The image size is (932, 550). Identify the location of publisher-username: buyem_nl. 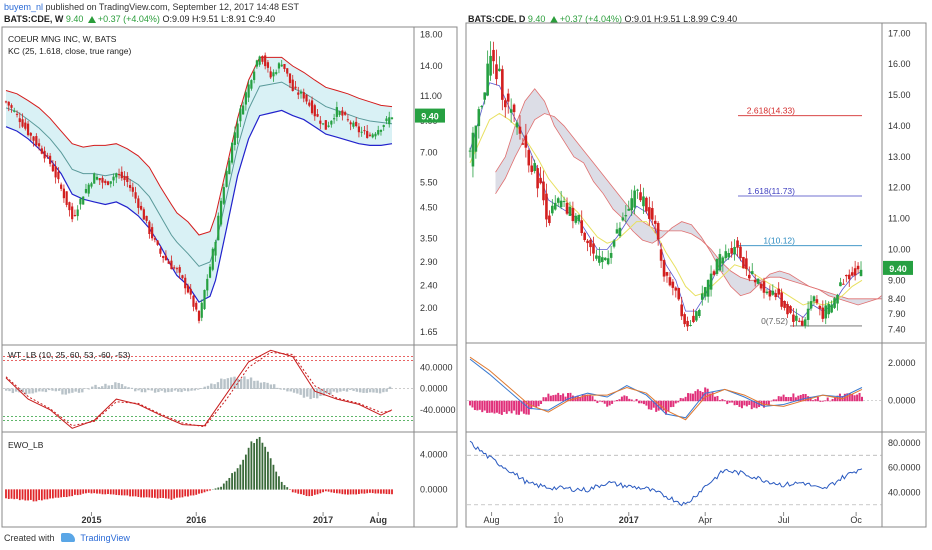
(24, 7).